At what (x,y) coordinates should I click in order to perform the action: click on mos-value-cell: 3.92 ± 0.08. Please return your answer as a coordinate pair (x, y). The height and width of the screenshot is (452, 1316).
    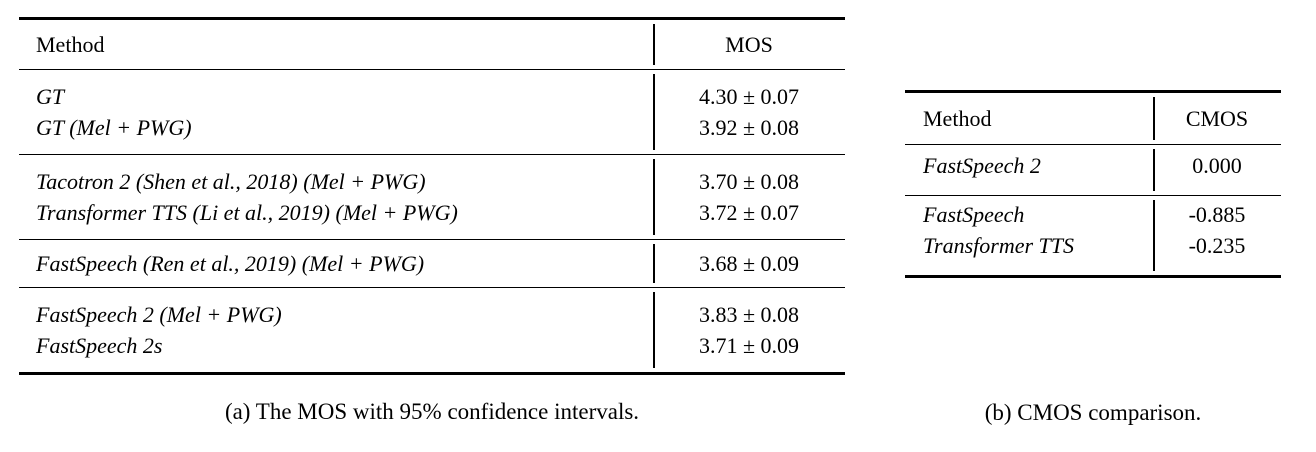
    Looking at the image, I should click on (749, 127).